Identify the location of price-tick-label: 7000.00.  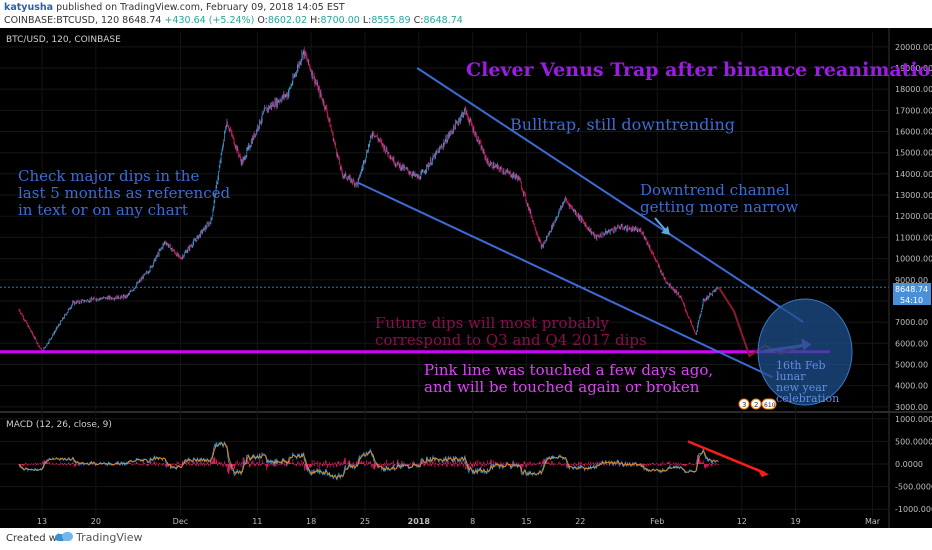
(911, 322).